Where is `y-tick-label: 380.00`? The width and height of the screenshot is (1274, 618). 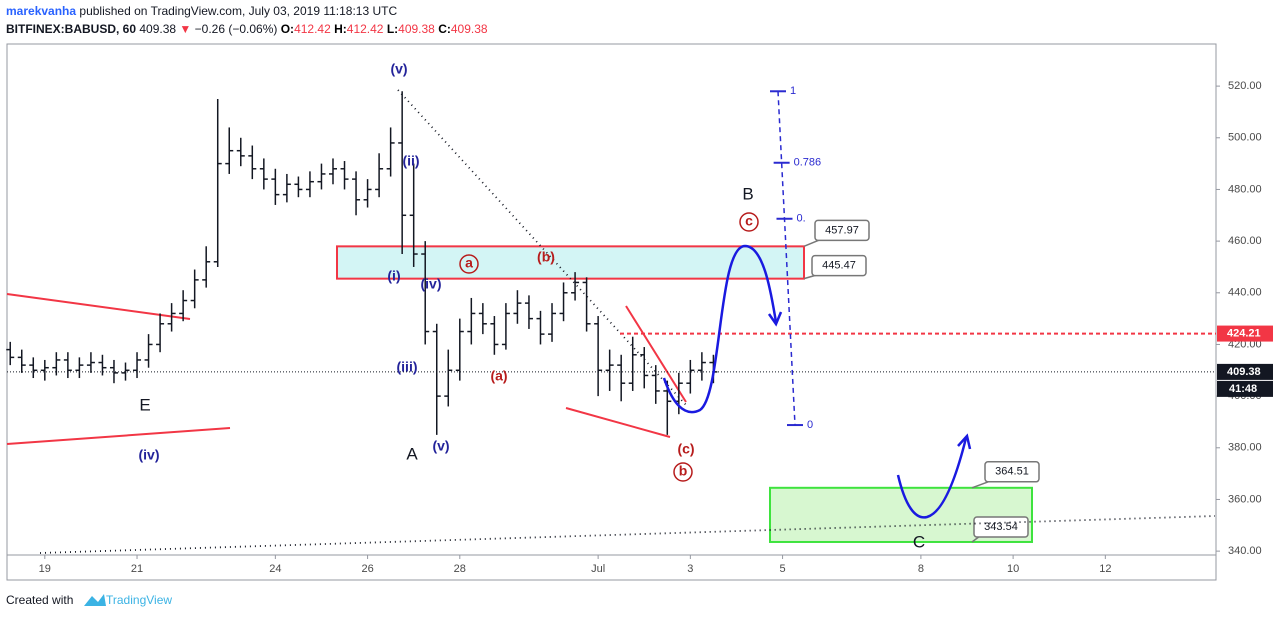
y-tick-label: 380.00 is located at coordinates (1245, 448).